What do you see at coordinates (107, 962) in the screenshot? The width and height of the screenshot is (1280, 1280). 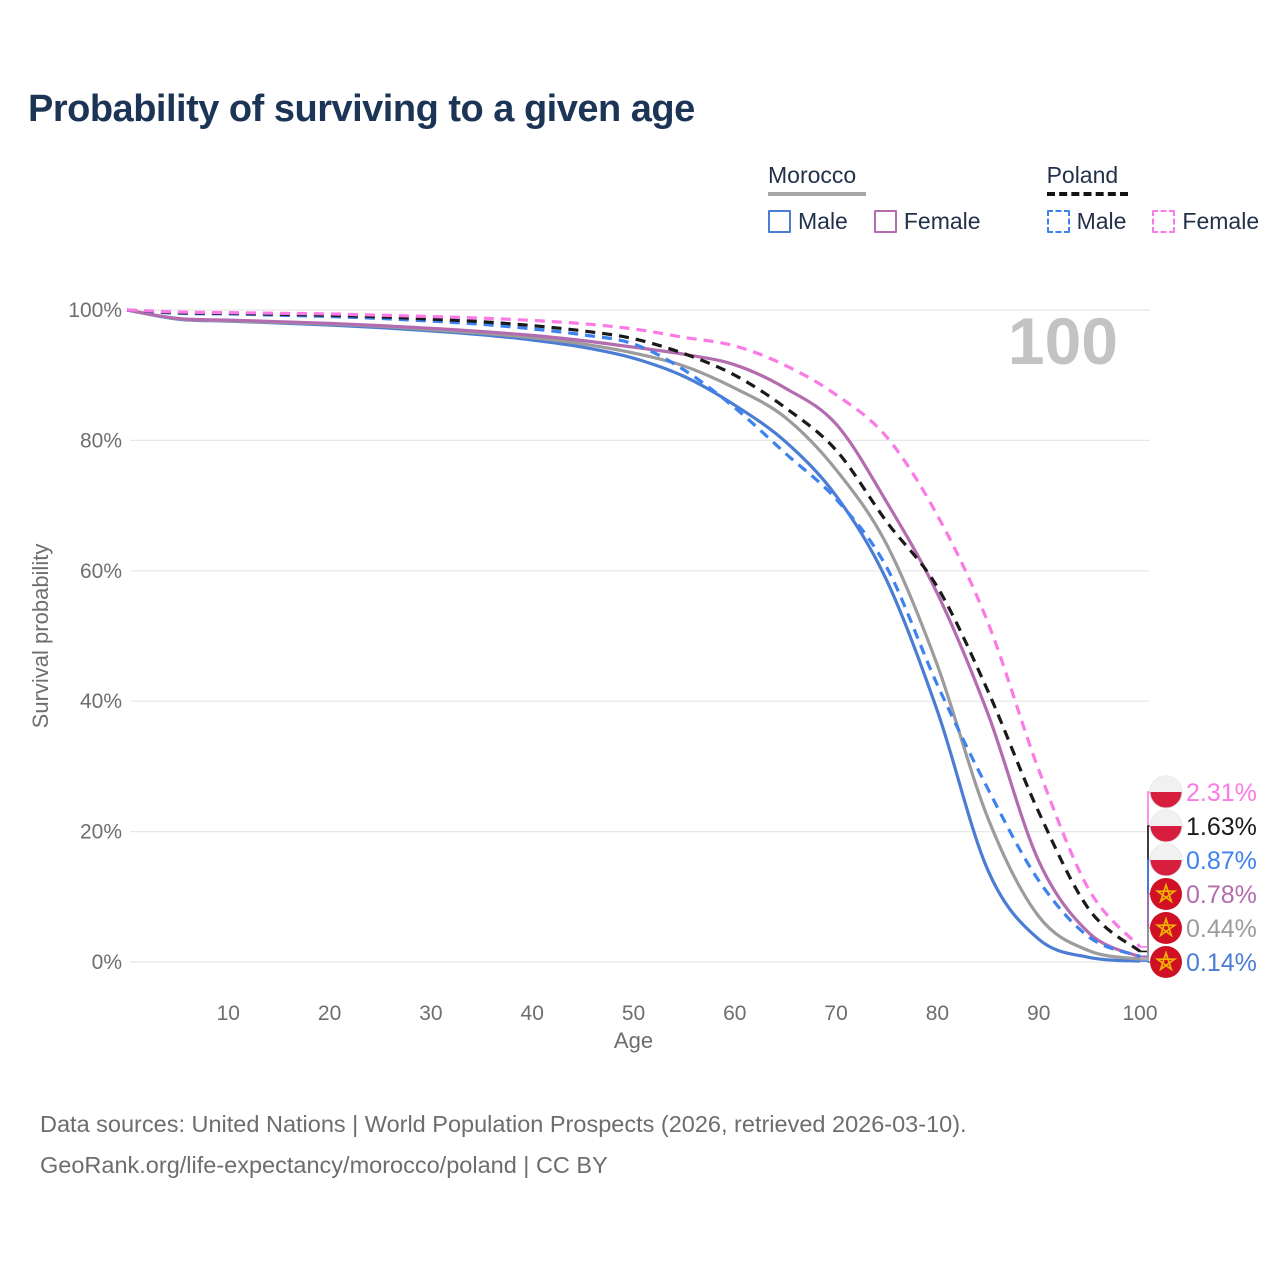 I see `y-tick-label: 0%` at bounding box center [107, 962].